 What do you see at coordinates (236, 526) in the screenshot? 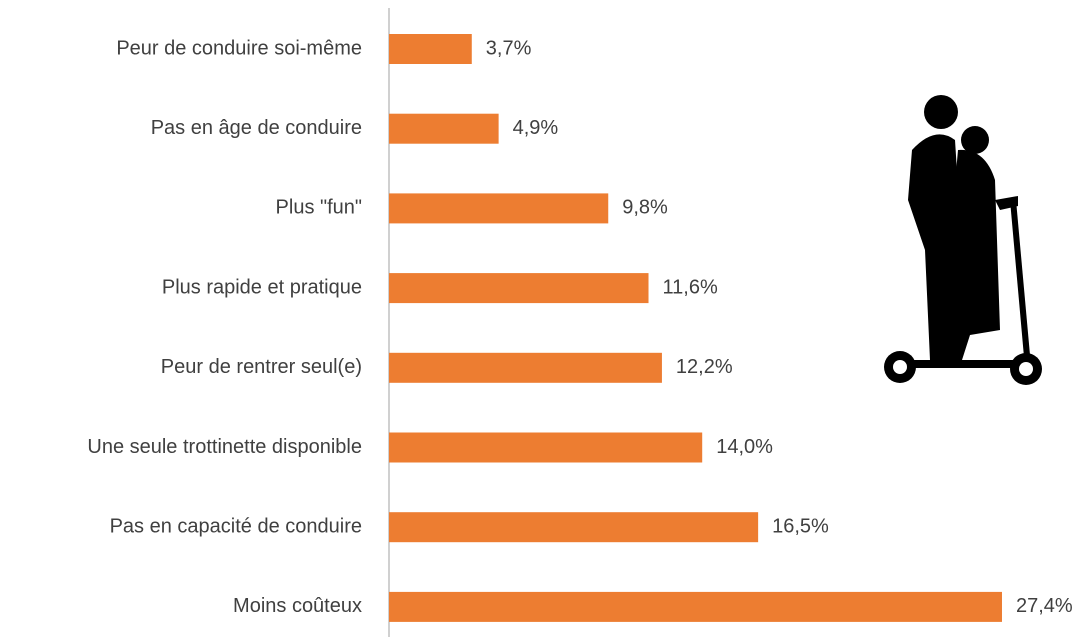
I see `y-tick-label: Pas en capacité de conduire` at bounding box center [236, 526].